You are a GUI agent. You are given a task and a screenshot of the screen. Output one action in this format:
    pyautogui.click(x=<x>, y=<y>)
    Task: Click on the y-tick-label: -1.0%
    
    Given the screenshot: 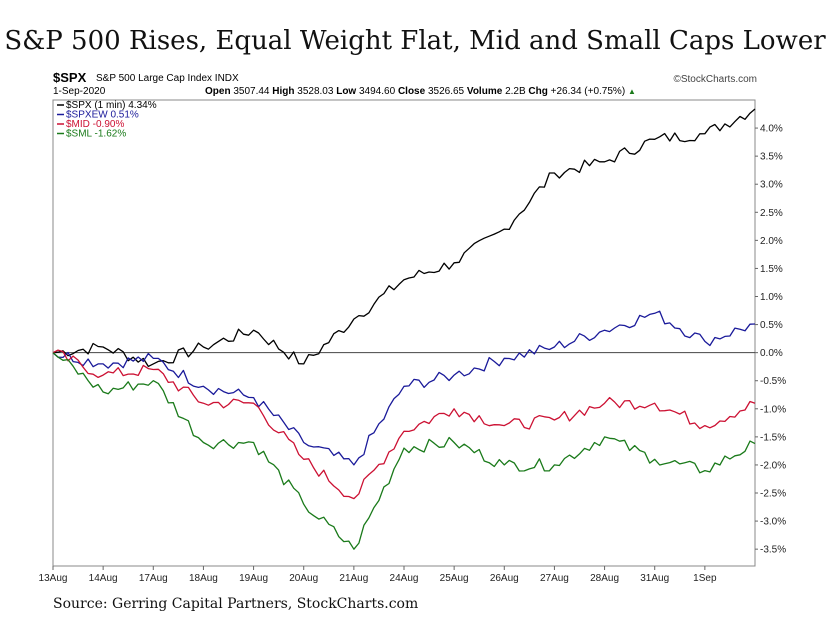 What is the action you would take?
    pyautogui.click(x=773, y=409)
    